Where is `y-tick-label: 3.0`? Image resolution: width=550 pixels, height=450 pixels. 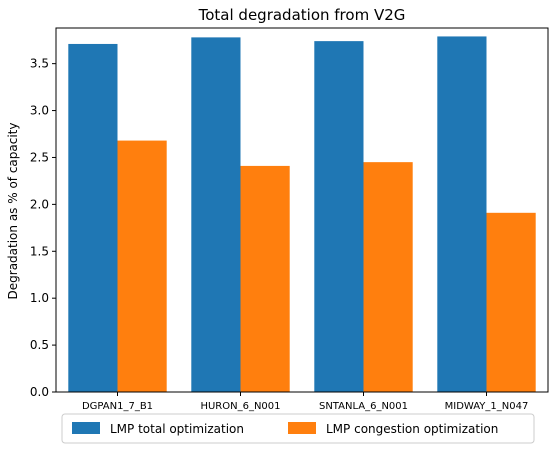
y-tick-label: 3.0 is located at coordinates (39, 111).